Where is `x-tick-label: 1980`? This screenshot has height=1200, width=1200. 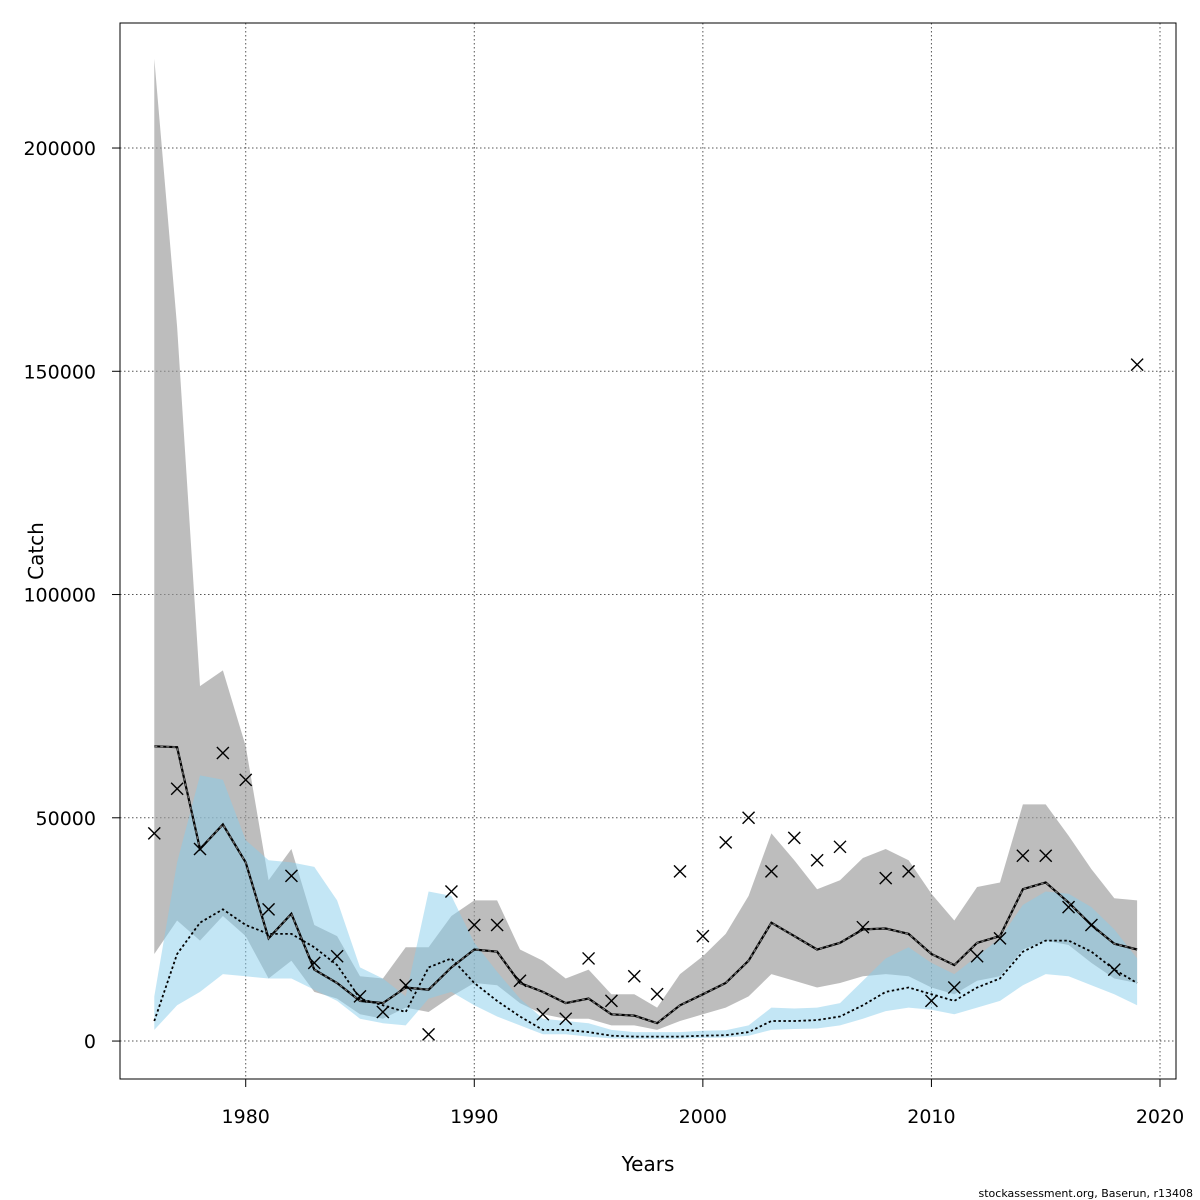 x-tick-label: 1980 is located at coordinates (246, 1117).